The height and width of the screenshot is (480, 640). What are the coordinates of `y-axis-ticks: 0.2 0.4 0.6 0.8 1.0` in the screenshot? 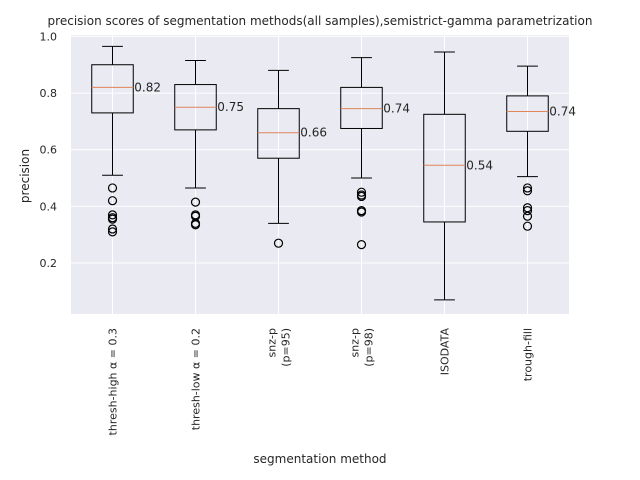 It's located at (49, 150).